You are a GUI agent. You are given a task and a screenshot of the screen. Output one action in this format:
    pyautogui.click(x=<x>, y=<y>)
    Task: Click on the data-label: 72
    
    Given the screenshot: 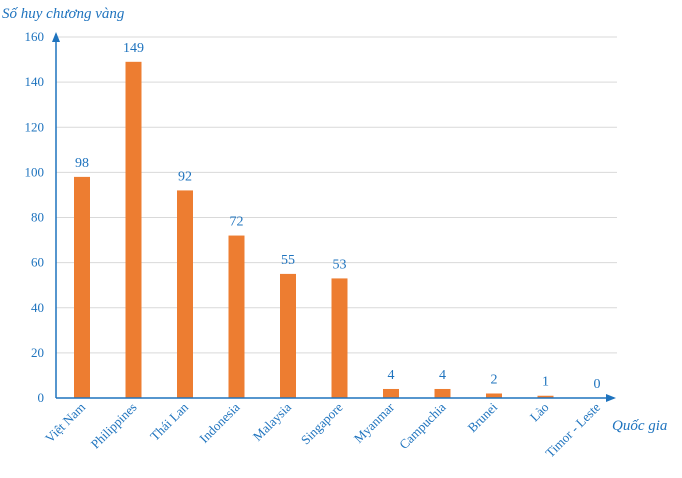 What is the action you would take?
    pyautogui.click(x=237, y=222)
    